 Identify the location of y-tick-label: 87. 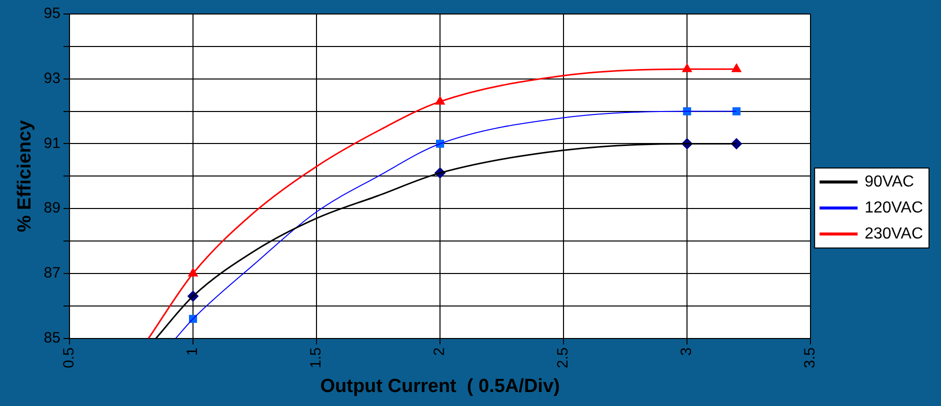
(52, 273).